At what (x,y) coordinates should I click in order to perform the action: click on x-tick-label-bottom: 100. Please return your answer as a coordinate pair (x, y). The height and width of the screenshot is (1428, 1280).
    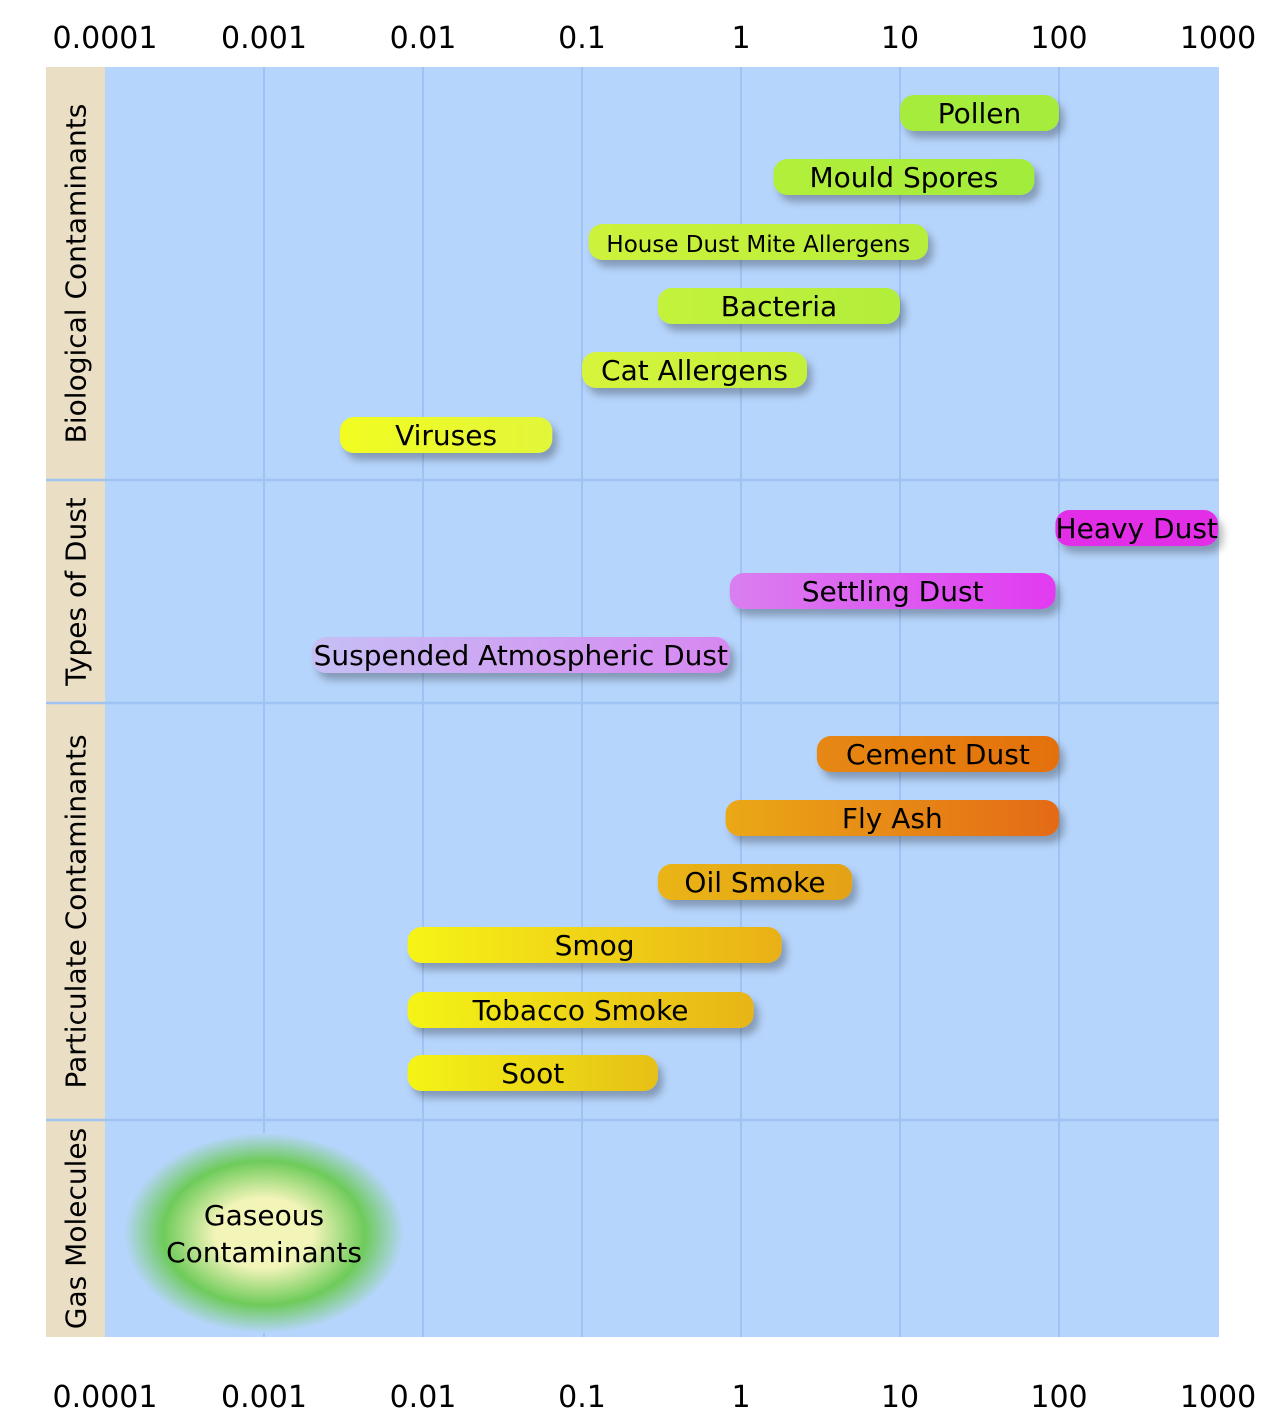
    Looking at the image, I should click on (1058, 1397).